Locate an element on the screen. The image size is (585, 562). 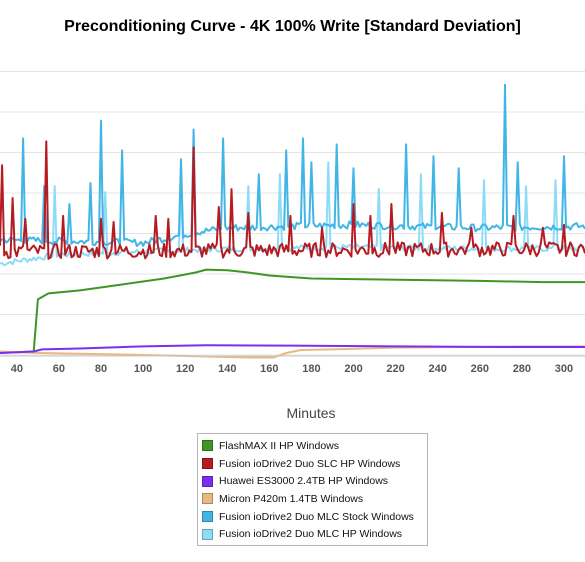
x-tick-label: 40 is located at coordinates (17, 369).